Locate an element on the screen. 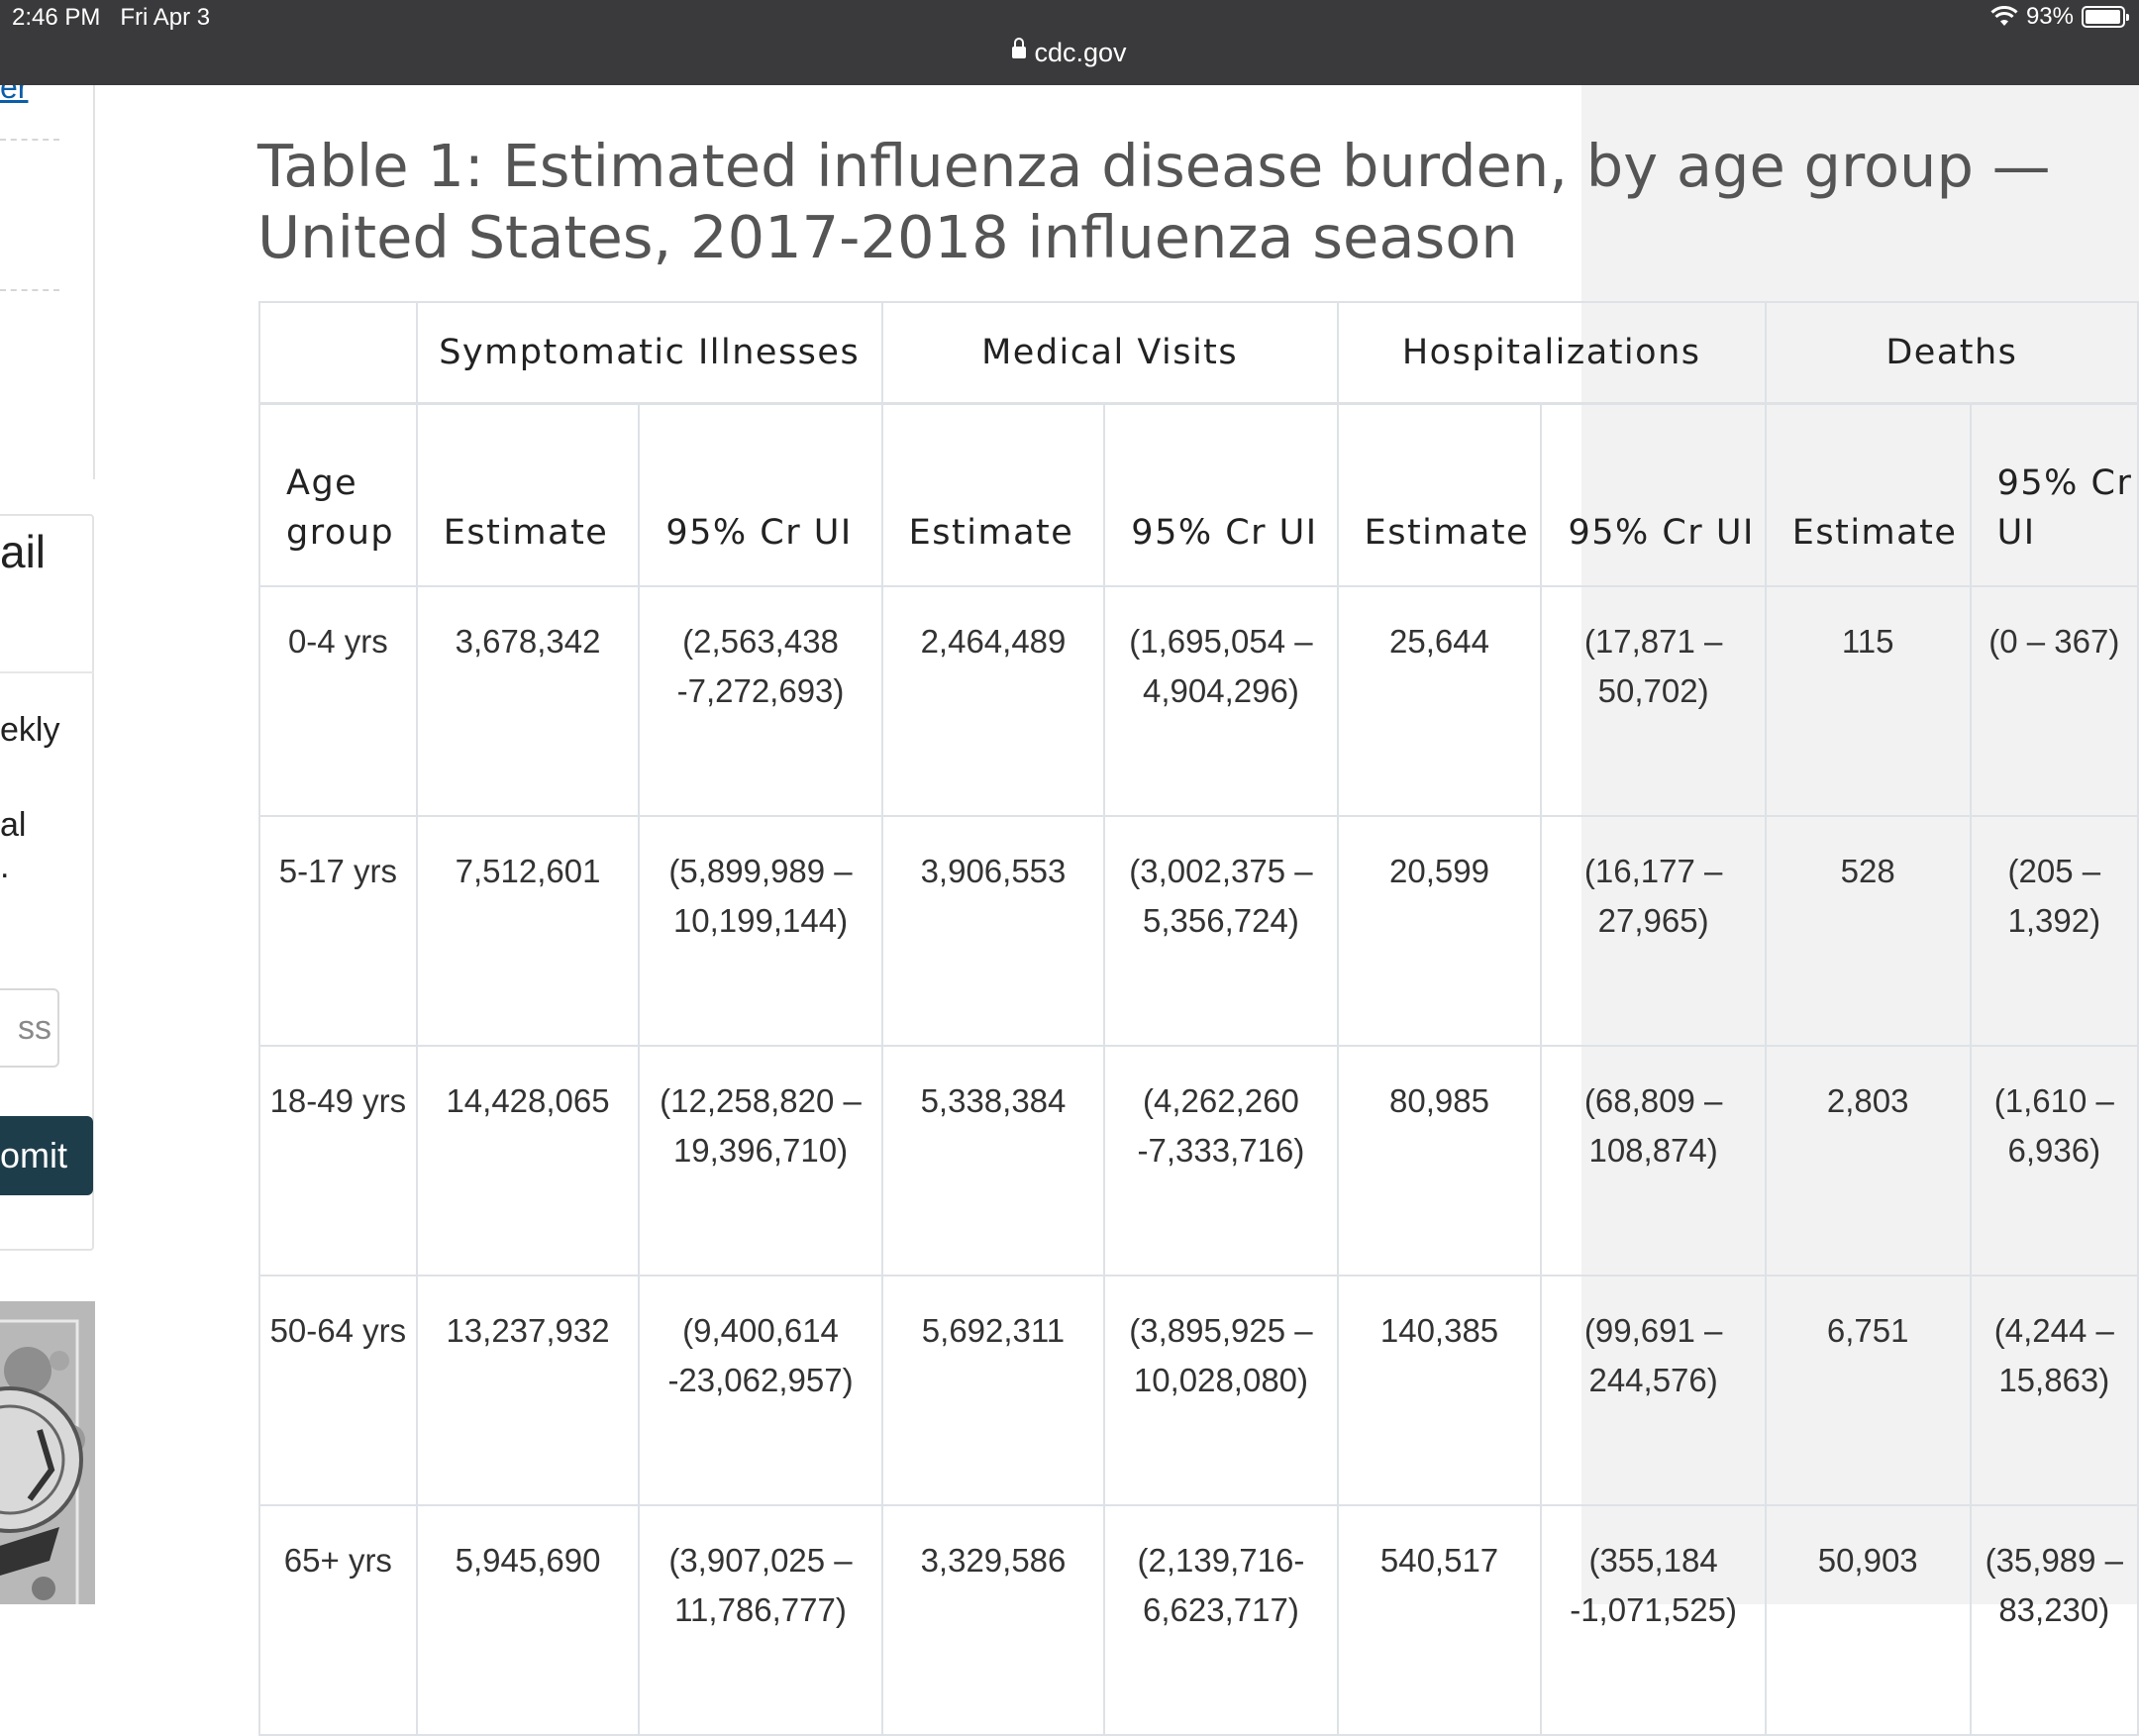 This screenshot has width=2139, height=1736. table-cell: 528 is located at coordinates (1868, 931).